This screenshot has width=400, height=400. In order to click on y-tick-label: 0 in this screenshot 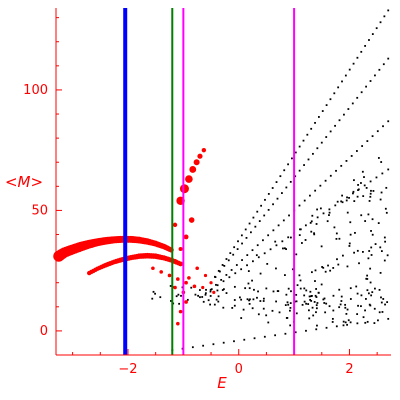, I will do `click(44, 331)`.